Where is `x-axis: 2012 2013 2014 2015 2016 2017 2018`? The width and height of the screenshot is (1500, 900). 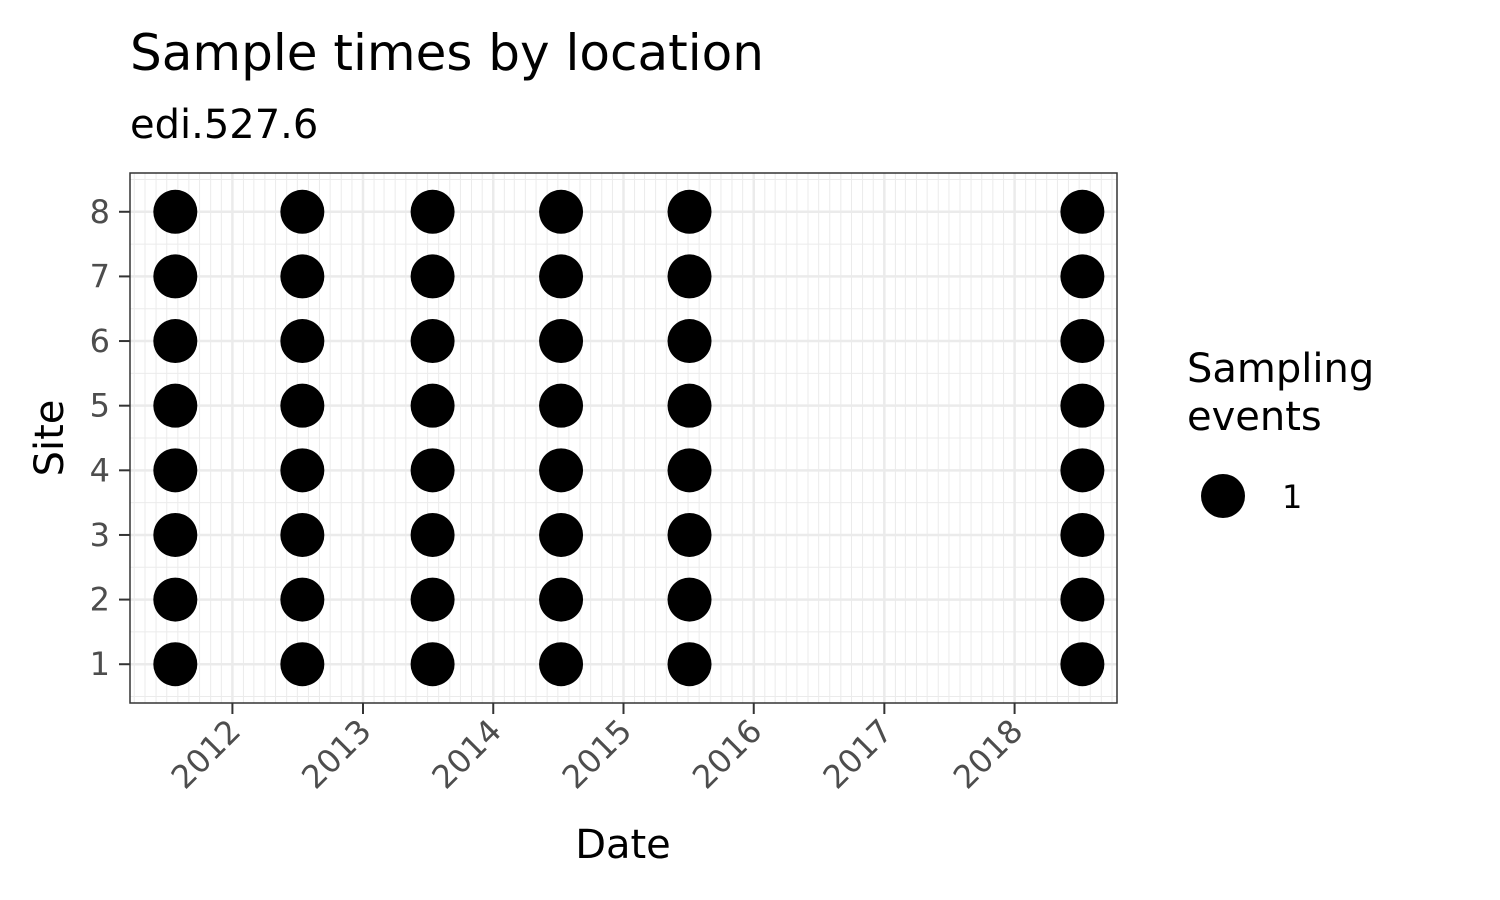 x-axis: 2012 2013 2014 2015 2016 2017 2018 is located at coordinates (597, 749).